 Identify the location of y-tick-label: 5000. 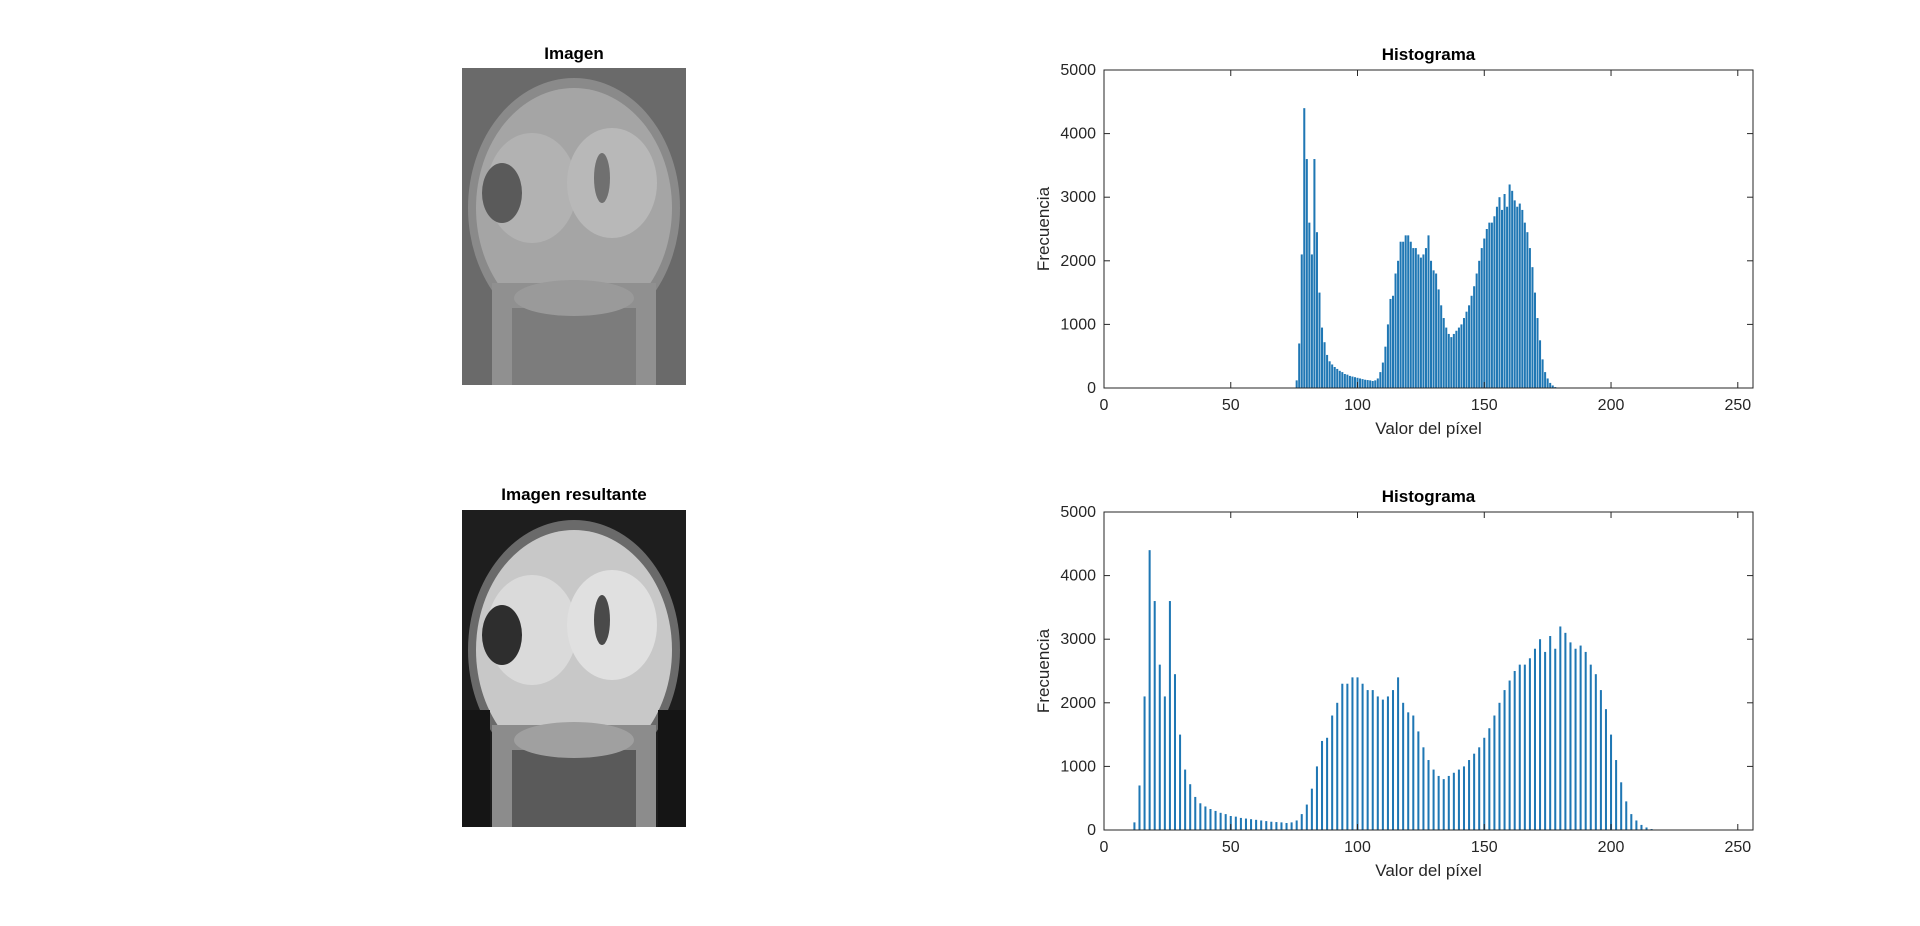
(1078, 70).